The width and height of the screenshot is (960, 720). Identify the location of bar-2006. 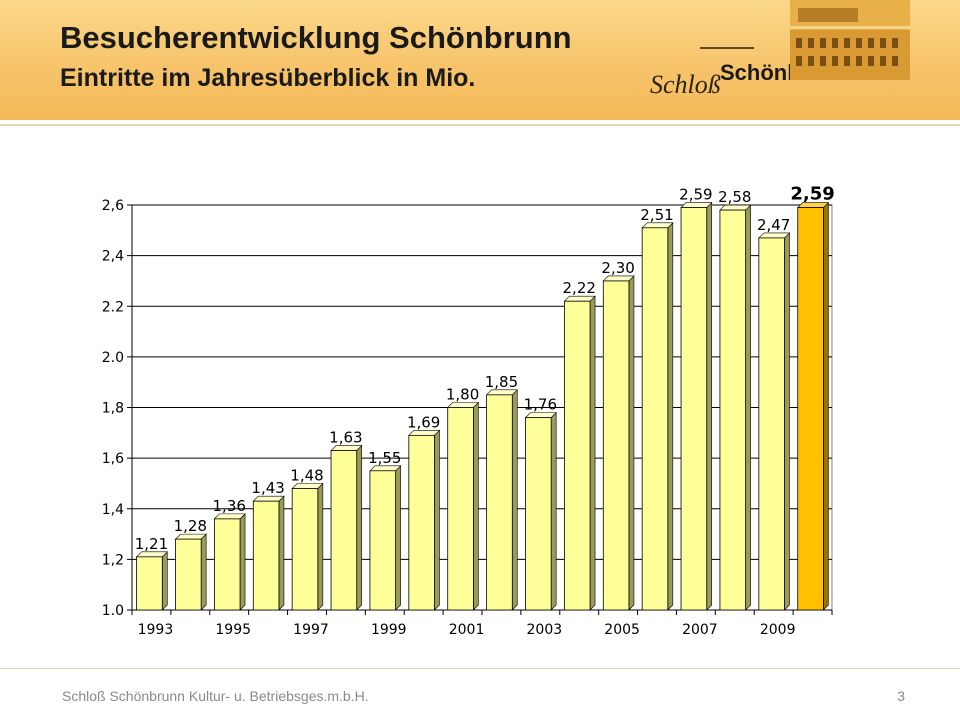
(655, 419).